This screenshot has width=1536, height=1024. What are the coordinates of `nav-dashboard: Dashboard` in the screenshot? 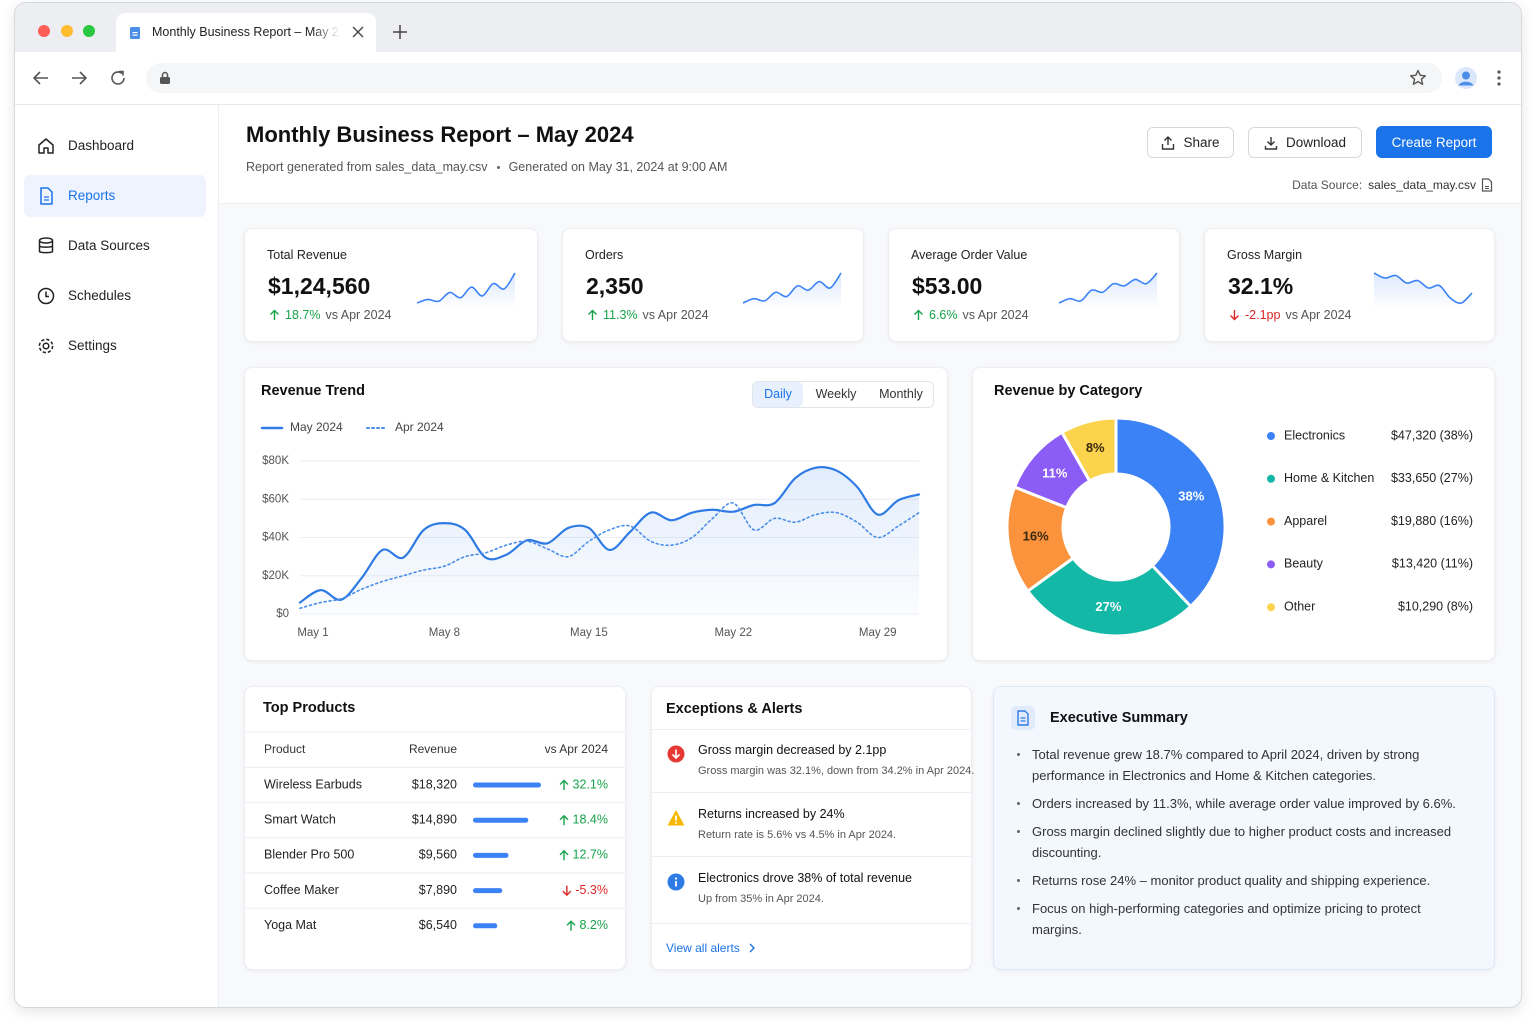 It's located at (115, 146).